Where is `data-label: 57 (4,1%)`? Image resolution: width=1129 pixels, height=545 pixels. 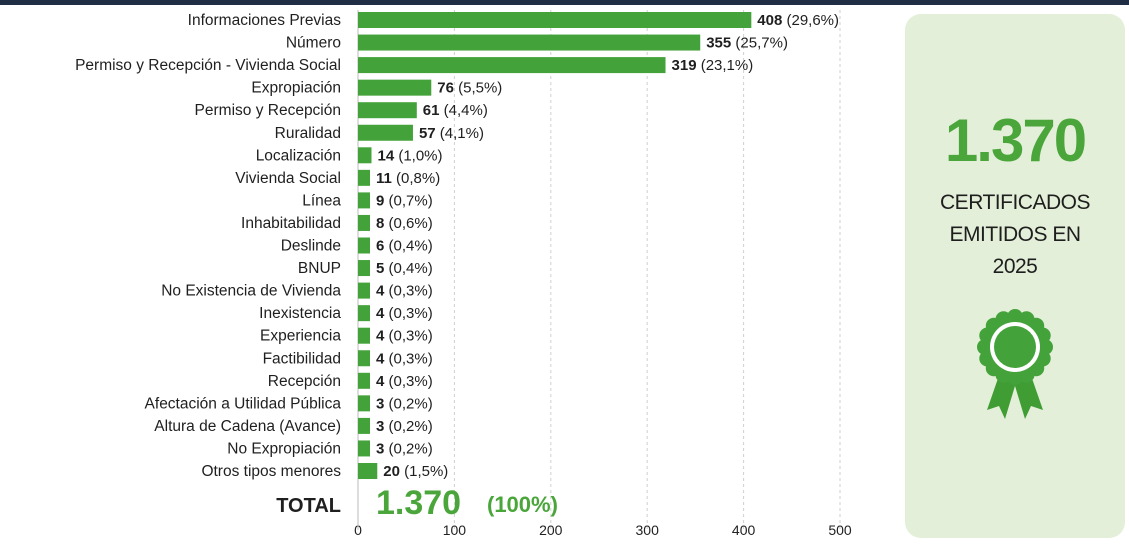 data-label: 57 (4,1%) is located at coordinates (451, 133).